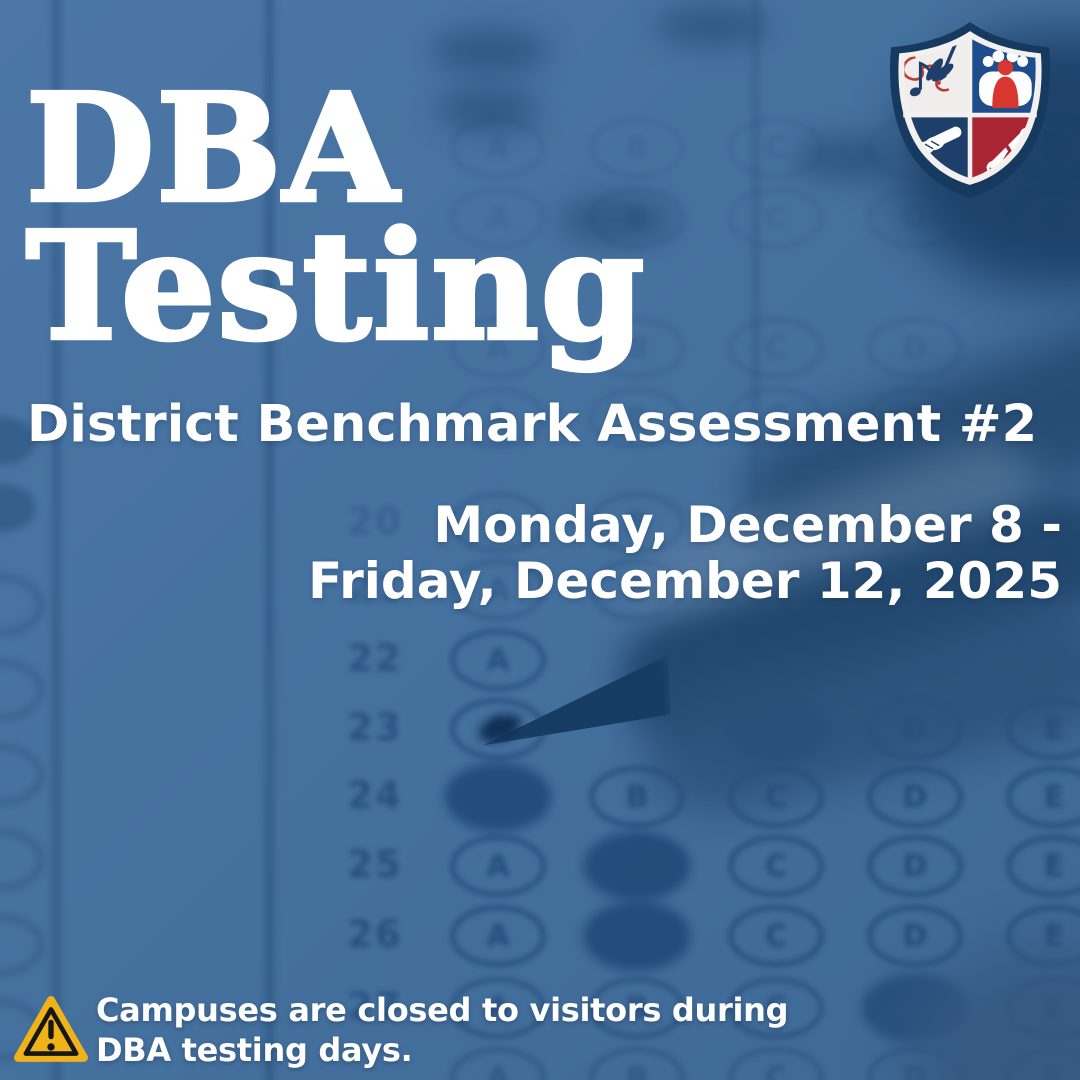  I want to click on date-line-2: Friday, December 12, 2025, so click(685, 581).